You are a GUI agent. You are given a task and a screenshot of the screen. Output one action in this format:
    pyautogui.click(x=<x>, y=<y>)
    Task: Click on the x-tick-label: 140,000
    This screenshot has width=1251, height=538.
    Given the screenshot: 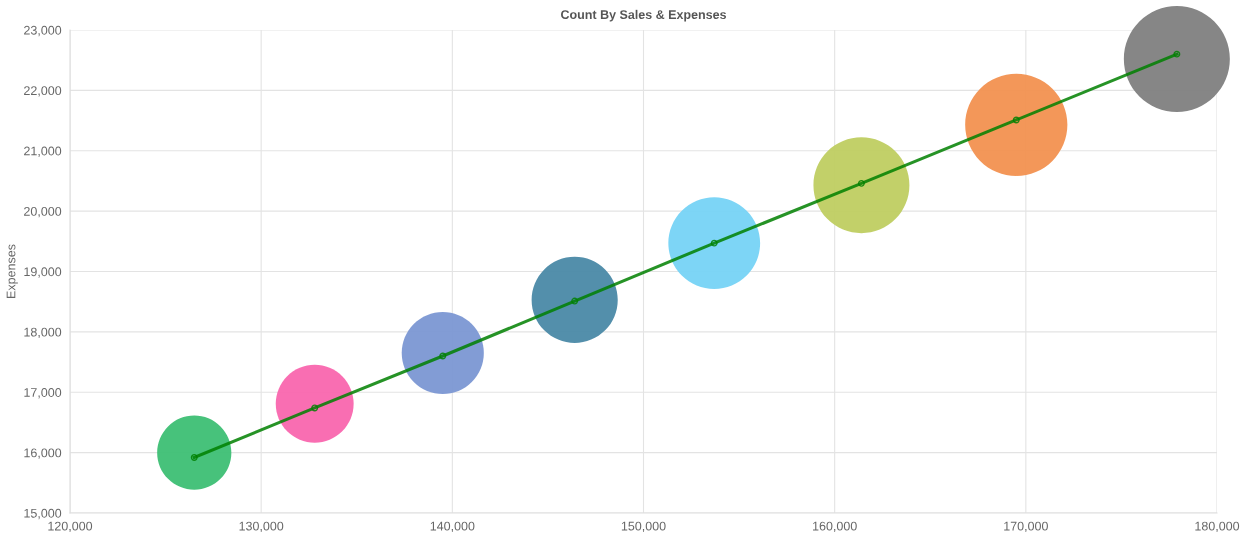 What is the action you would take?
    pyautogui.click(x=452, y=526)
    